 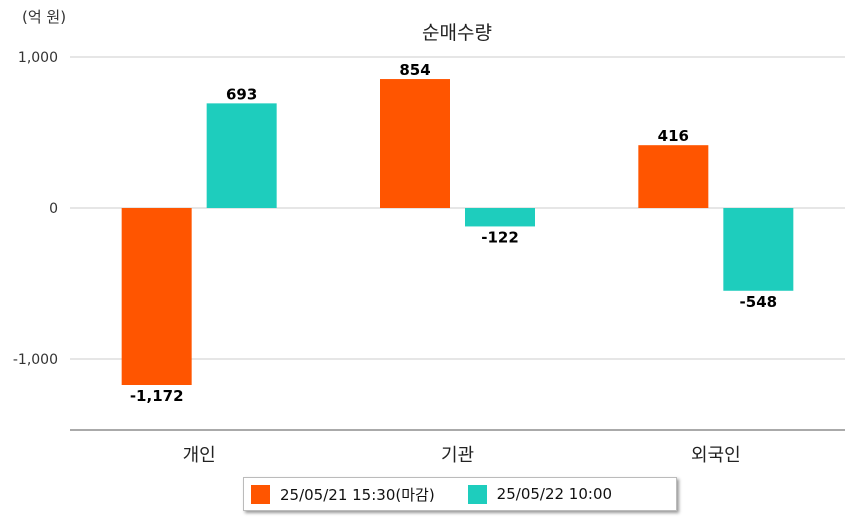 What do you see at coordinates (457, 455) in the screenshot?
I see `x-tick-label: 기관` at bounding box center [457, 455].